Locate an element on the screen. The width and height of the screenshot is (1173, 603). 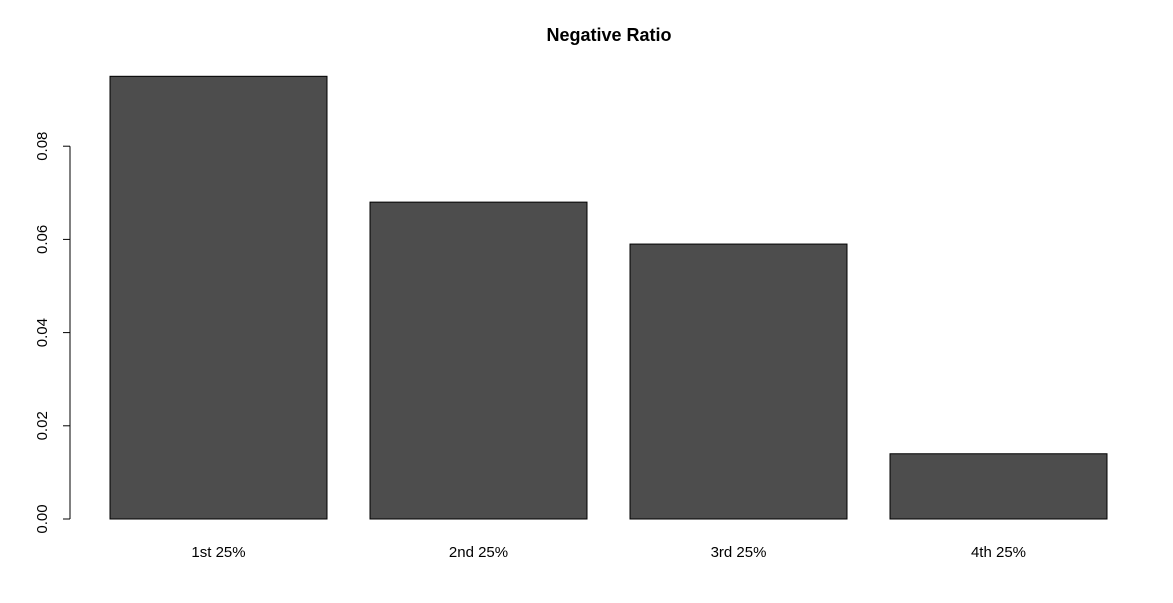
y-tick-label: 0.00 is located at coordinates (42, 518).